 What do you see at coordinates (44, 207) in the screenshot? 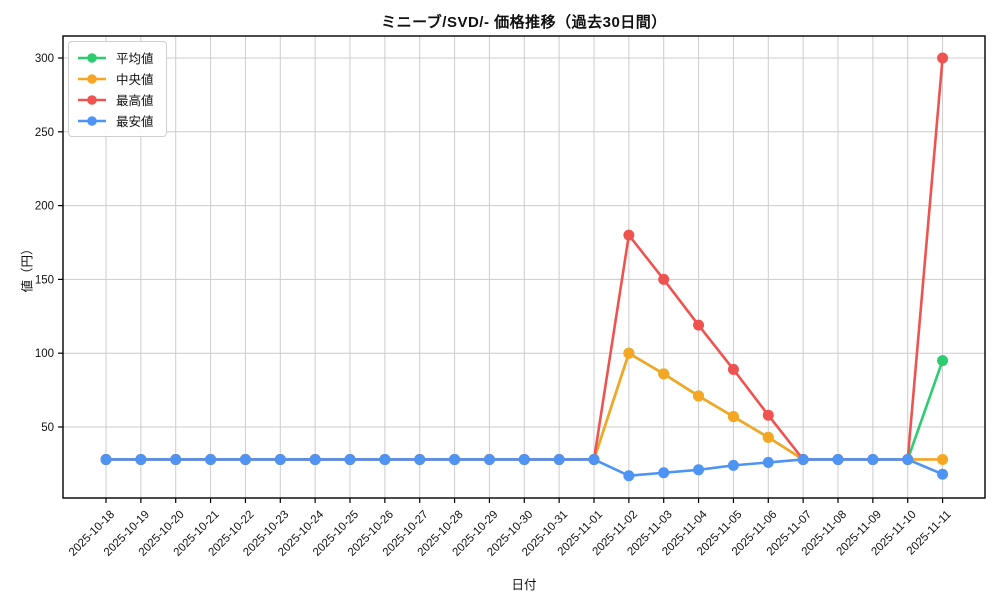
I see `y-tick-label: 200` at bounding box center [44, 207].